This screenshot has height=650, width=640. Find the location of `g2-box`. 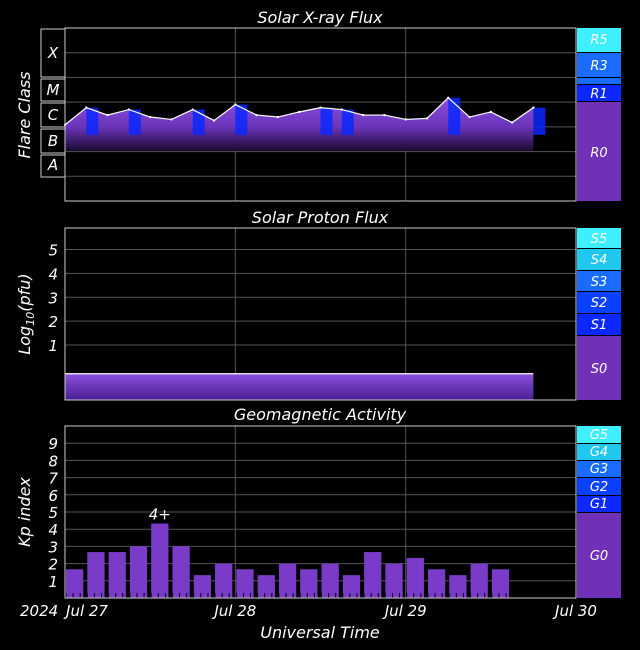

g2-box is located at coordinates (599, 486).